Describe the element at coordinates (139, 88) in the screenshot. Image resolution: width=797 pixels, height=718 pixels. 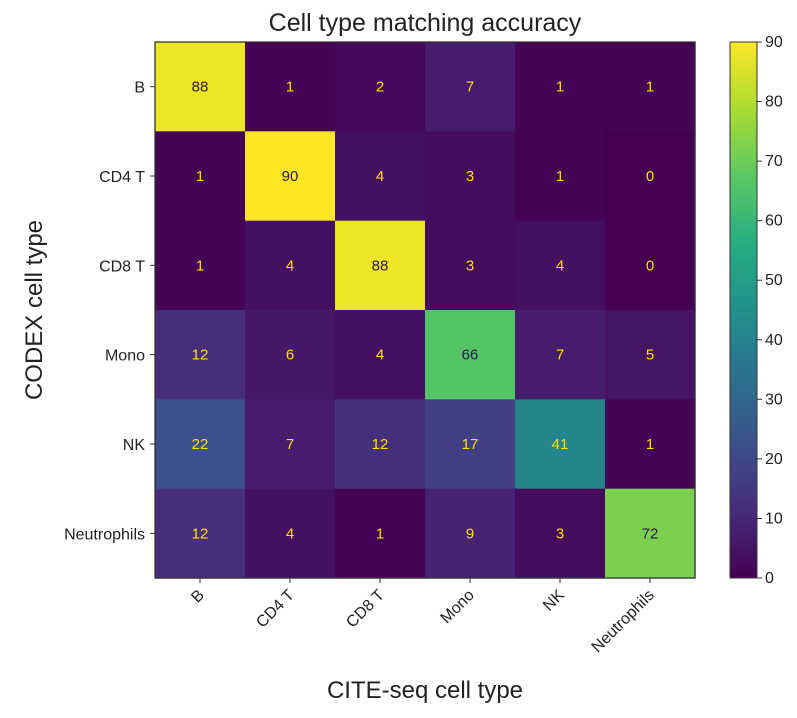
I see `y-tick-label: B` at that location.